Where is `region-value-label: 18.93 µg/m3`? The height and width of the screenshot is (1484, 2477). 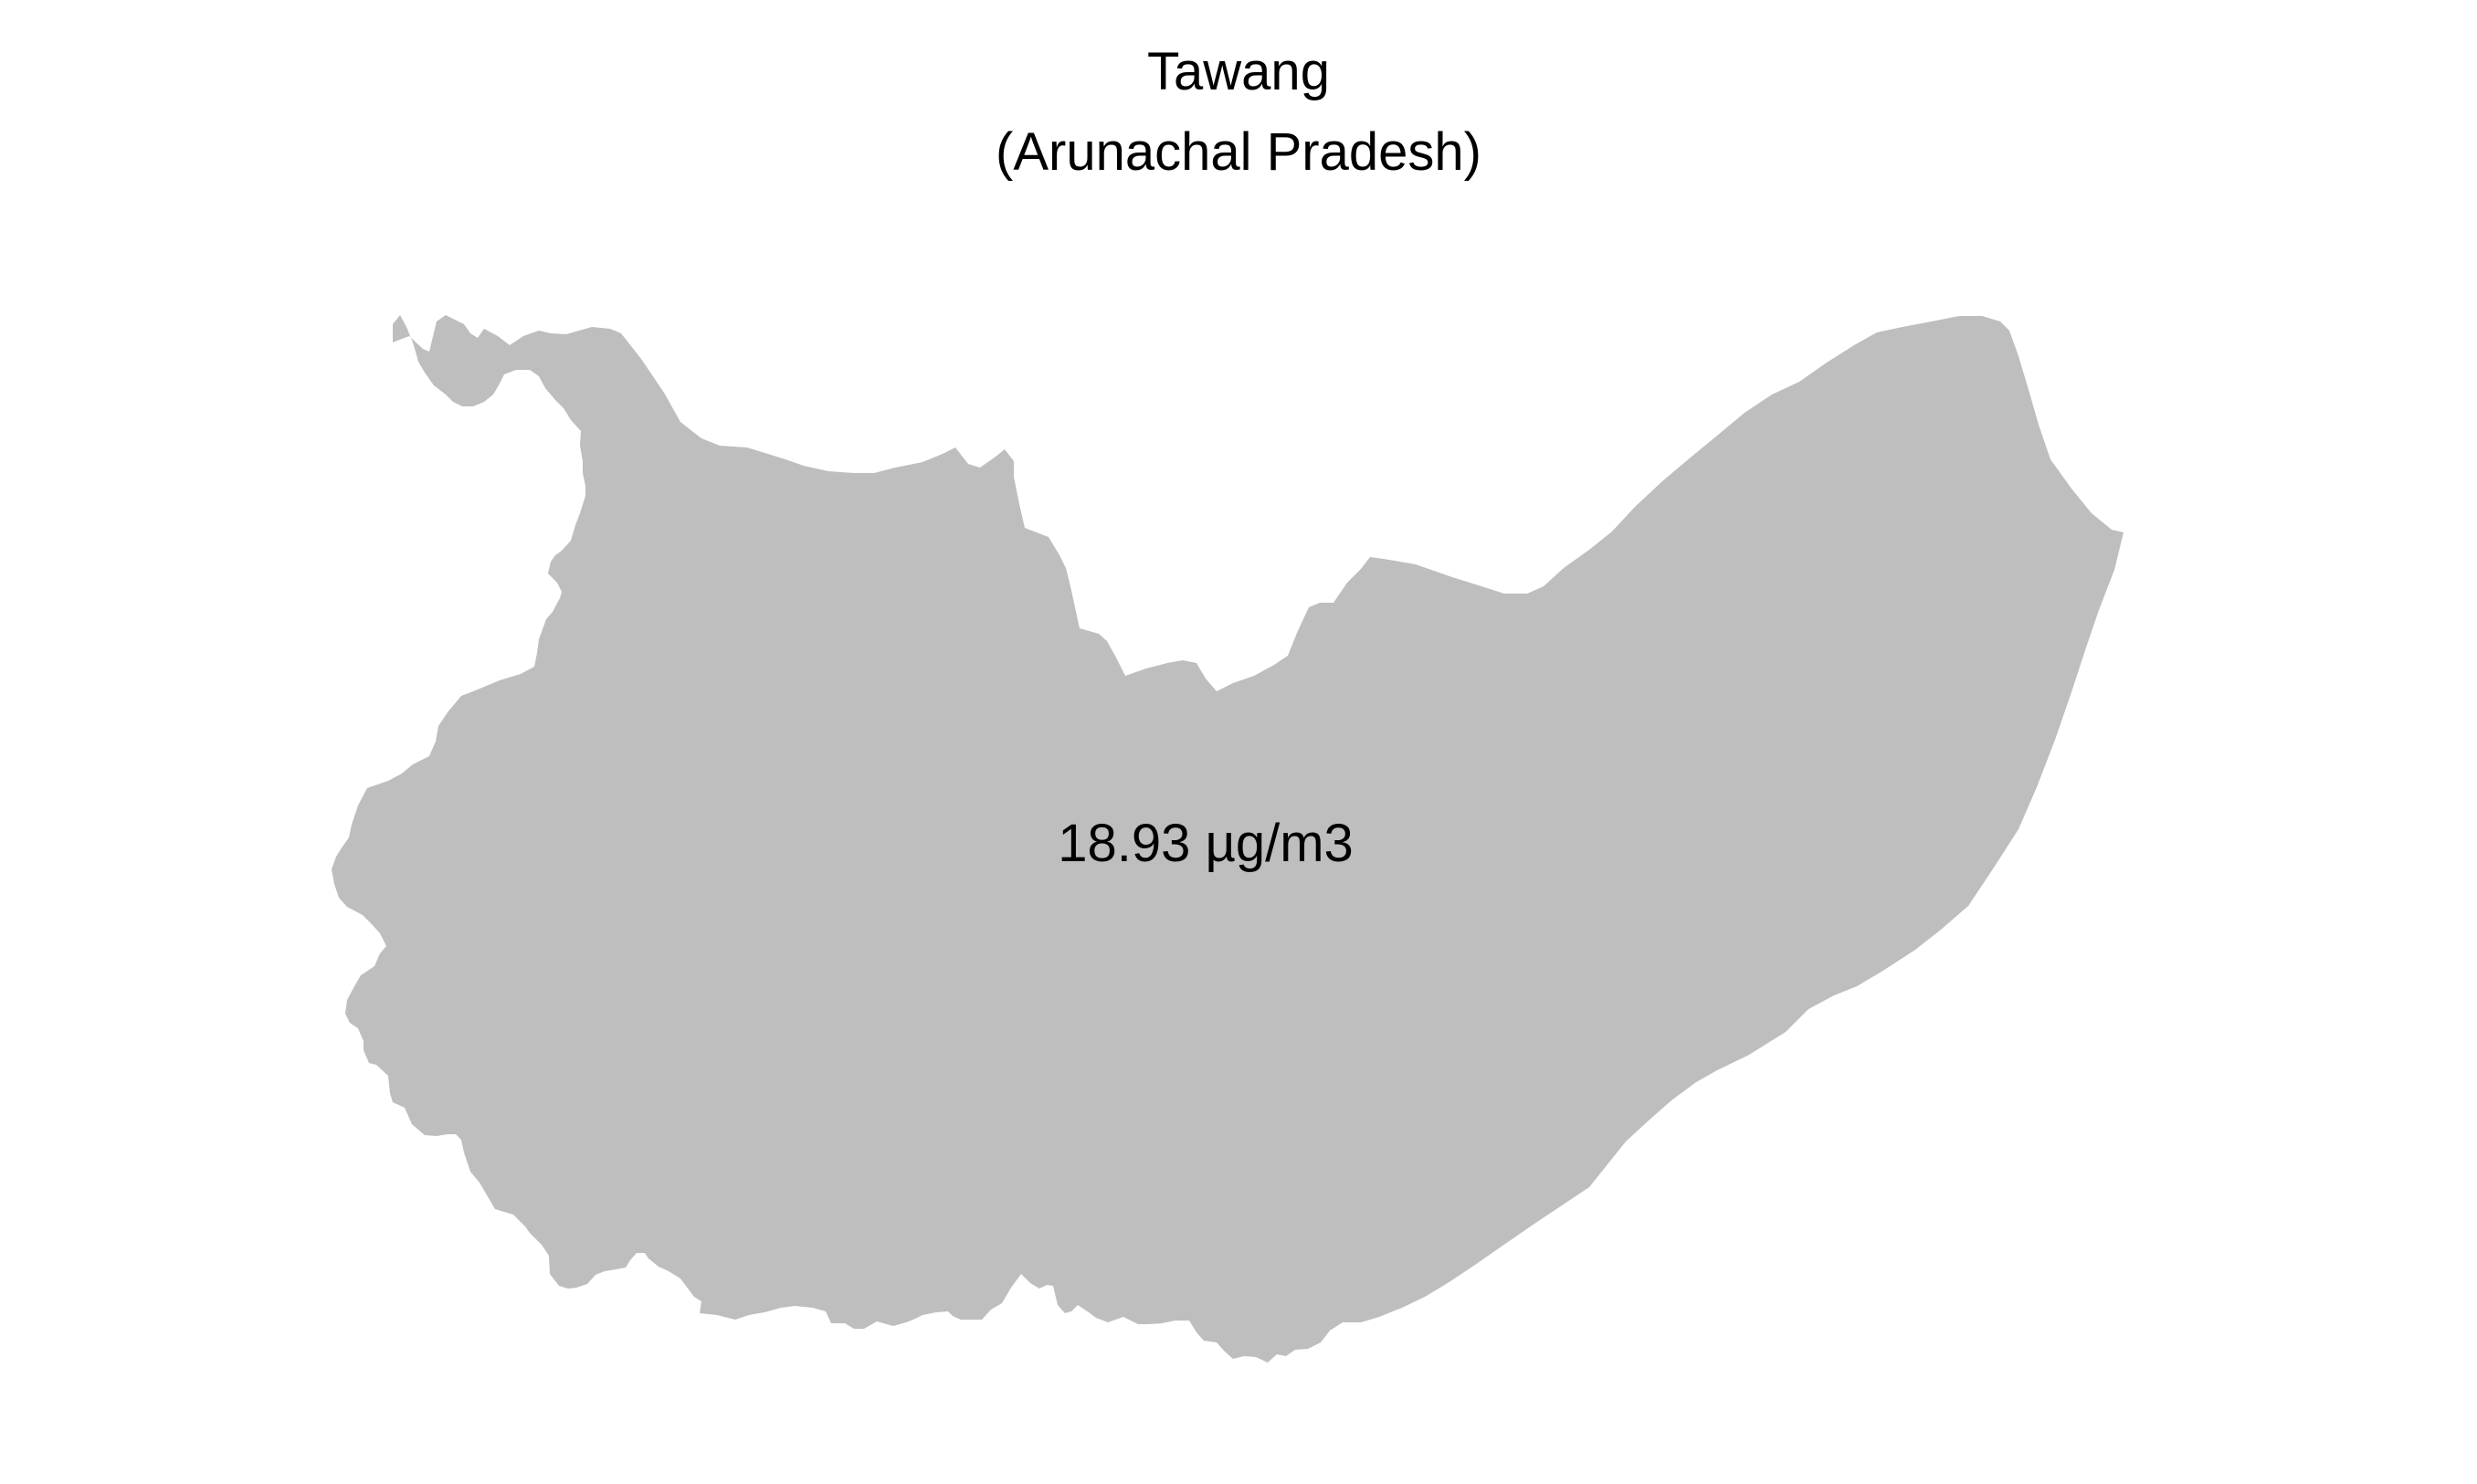
region-value-label: 18.93 µg/m3 is located at coordinates (1206, 843).